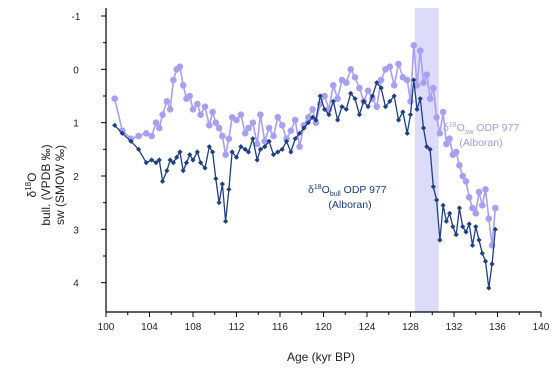 Image resolution: width=553 pixels, height=371 pixels. Describe the element at coordinates (496, 128) in the screenshot. I see `ann-sw-rest: ODP 977` at that location.